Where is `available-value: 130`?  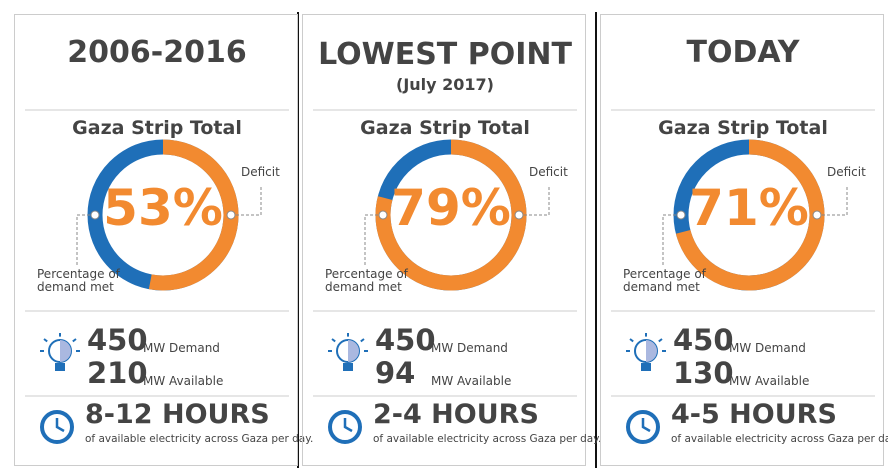
available-value: 130 is located at coordinates (703, 373).